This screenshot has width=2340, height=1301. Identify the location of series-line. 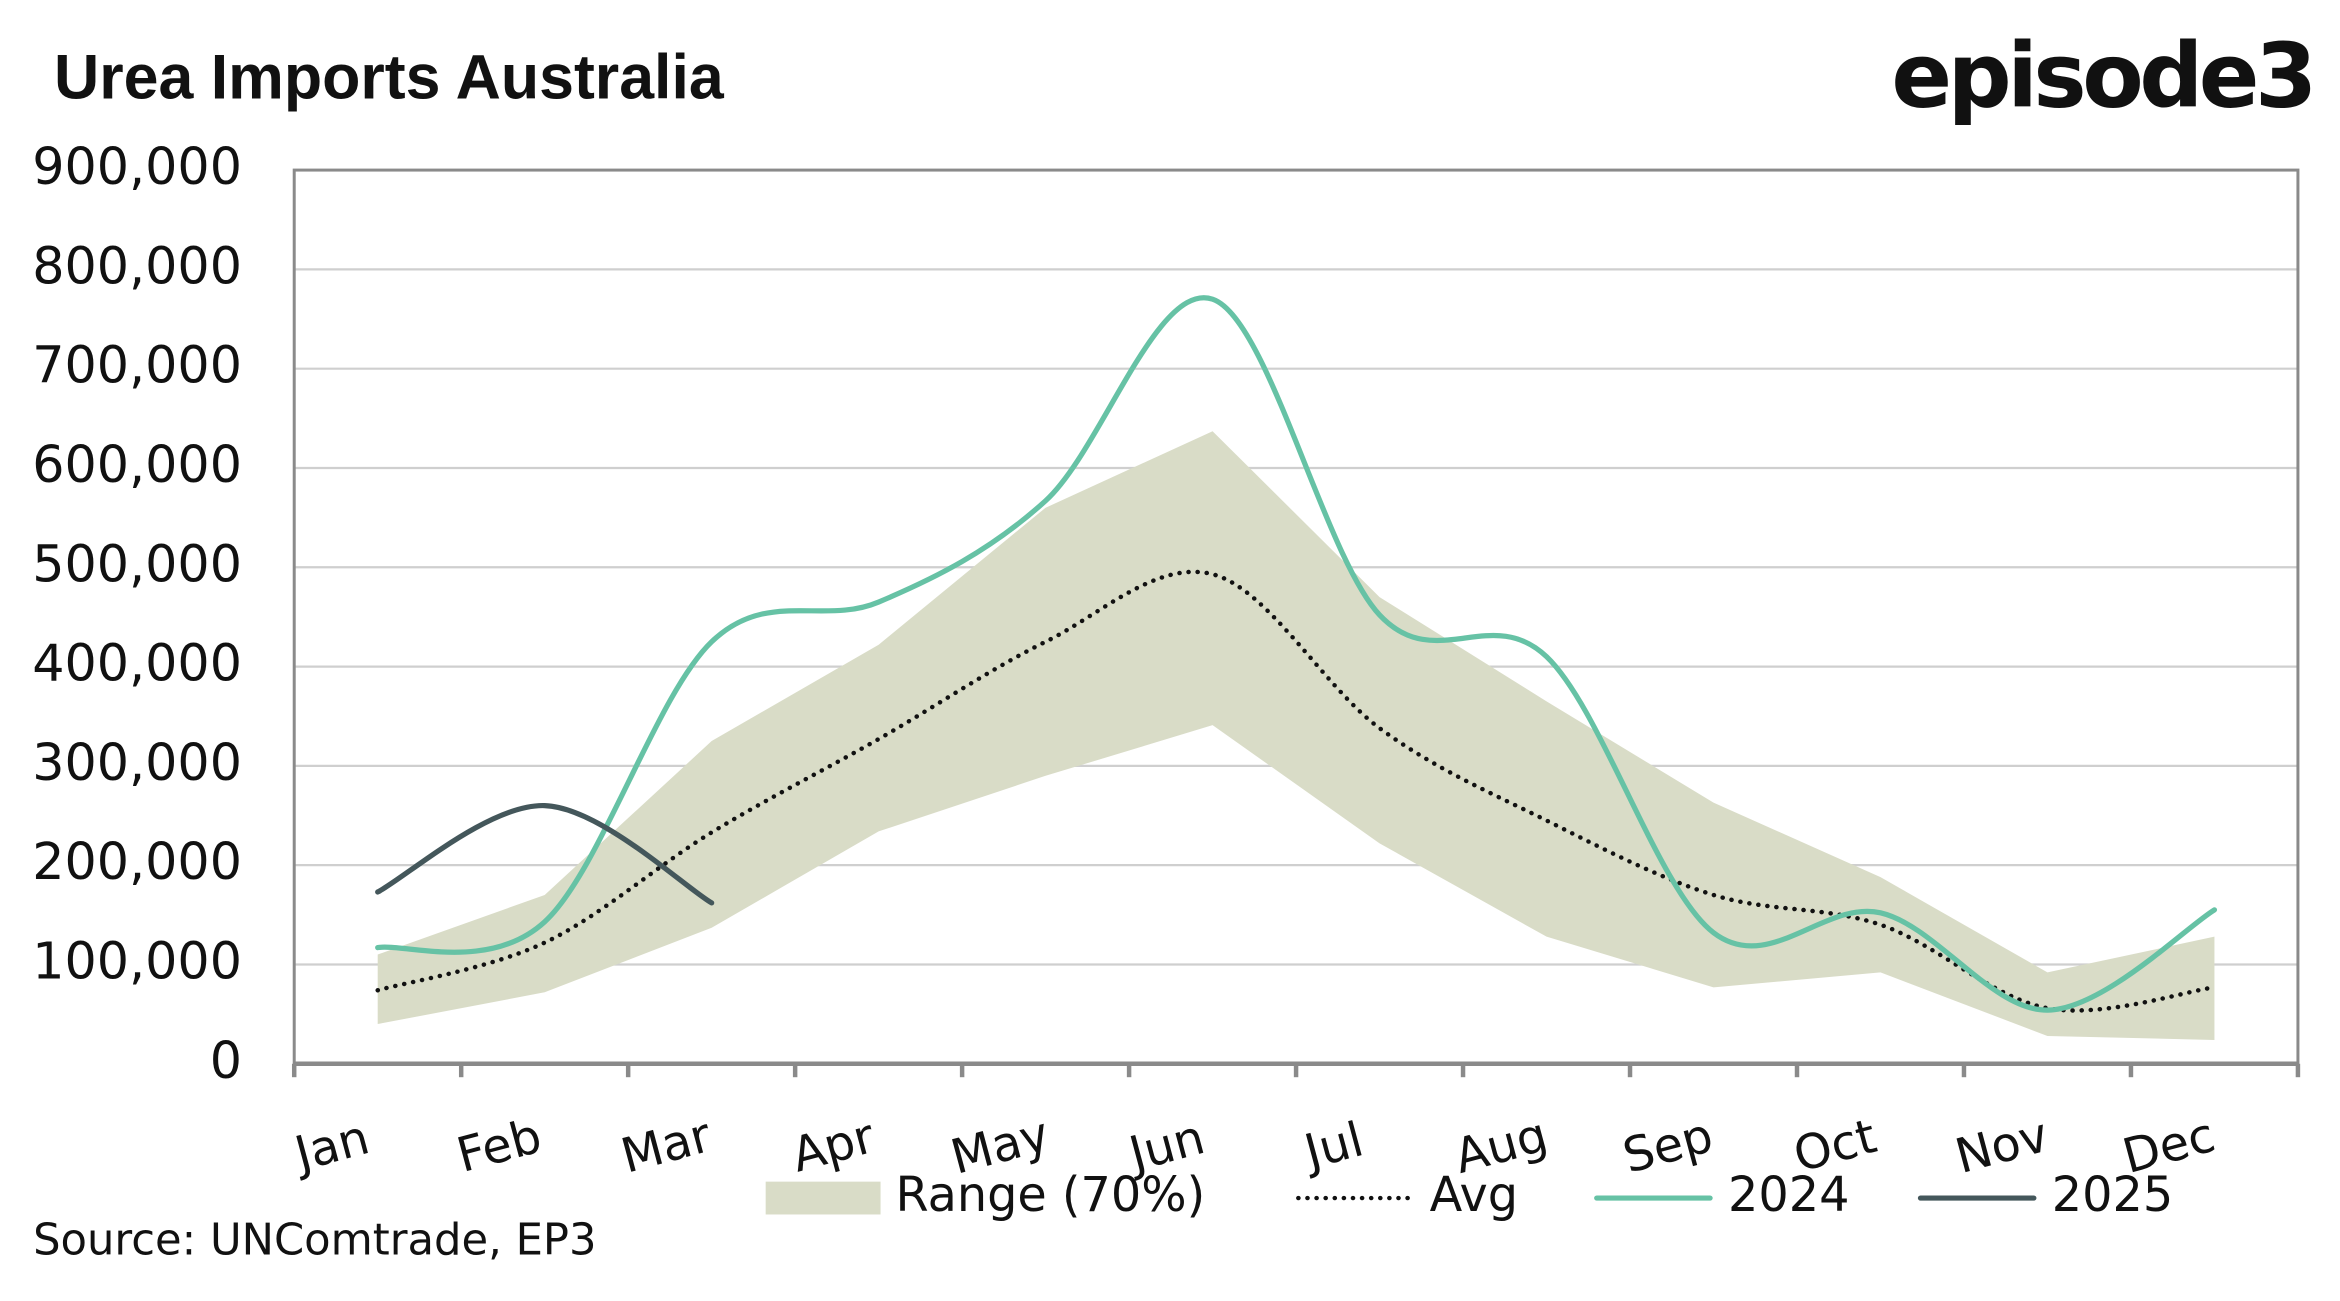
(545, 854).